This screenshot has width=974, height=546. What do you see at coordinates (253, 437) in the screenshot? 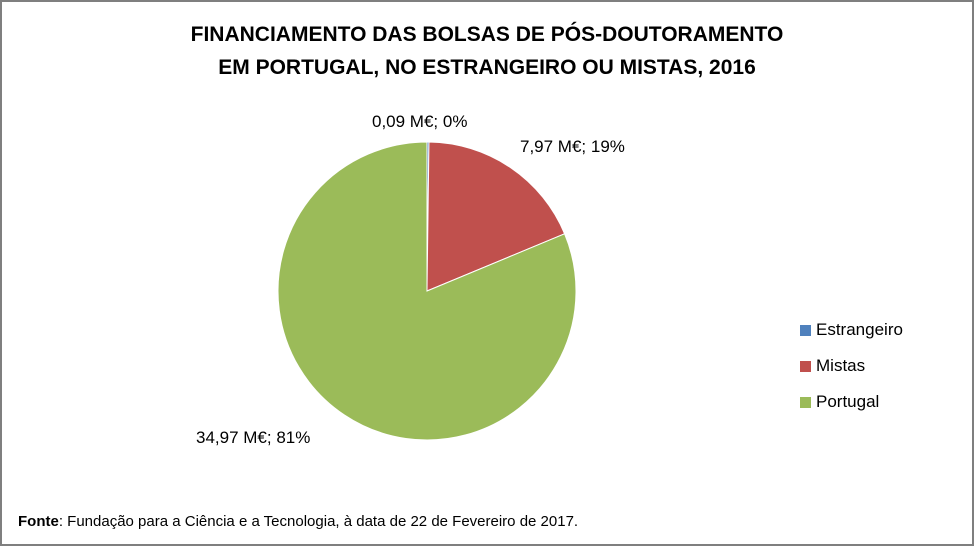
I see `data-label-portugal: 34,97 M€; 81%` at bounding box center [253, 437].